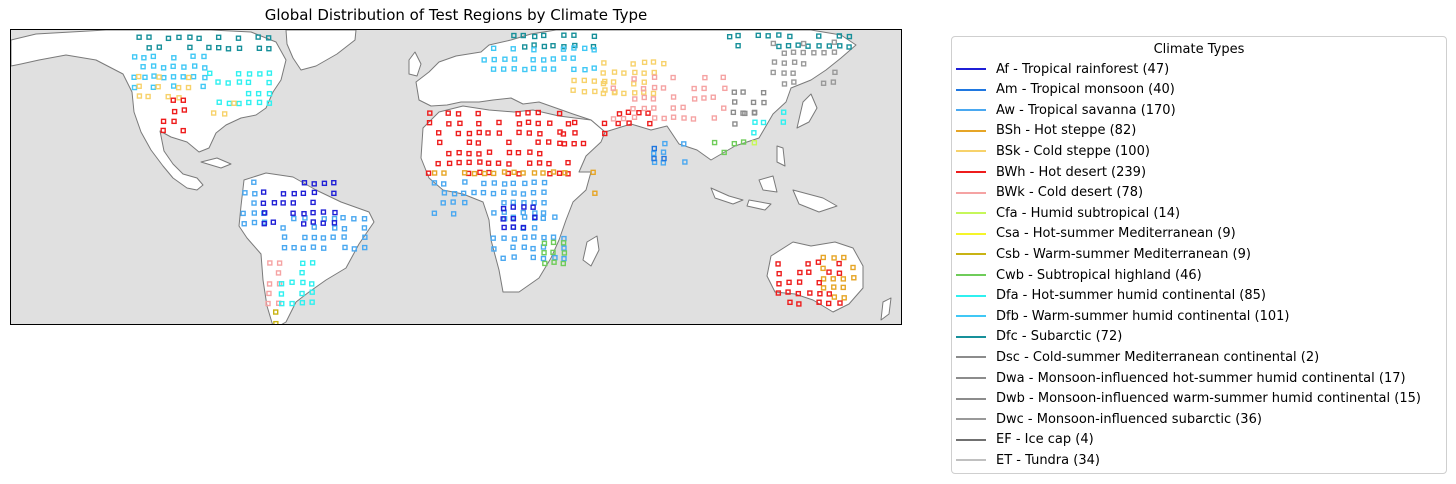  Describe the element at coordinates (1129, 419) in the screenshot. I see `legend-label: Dwc - Monsoon-influenced subarctic (36)` at that location.